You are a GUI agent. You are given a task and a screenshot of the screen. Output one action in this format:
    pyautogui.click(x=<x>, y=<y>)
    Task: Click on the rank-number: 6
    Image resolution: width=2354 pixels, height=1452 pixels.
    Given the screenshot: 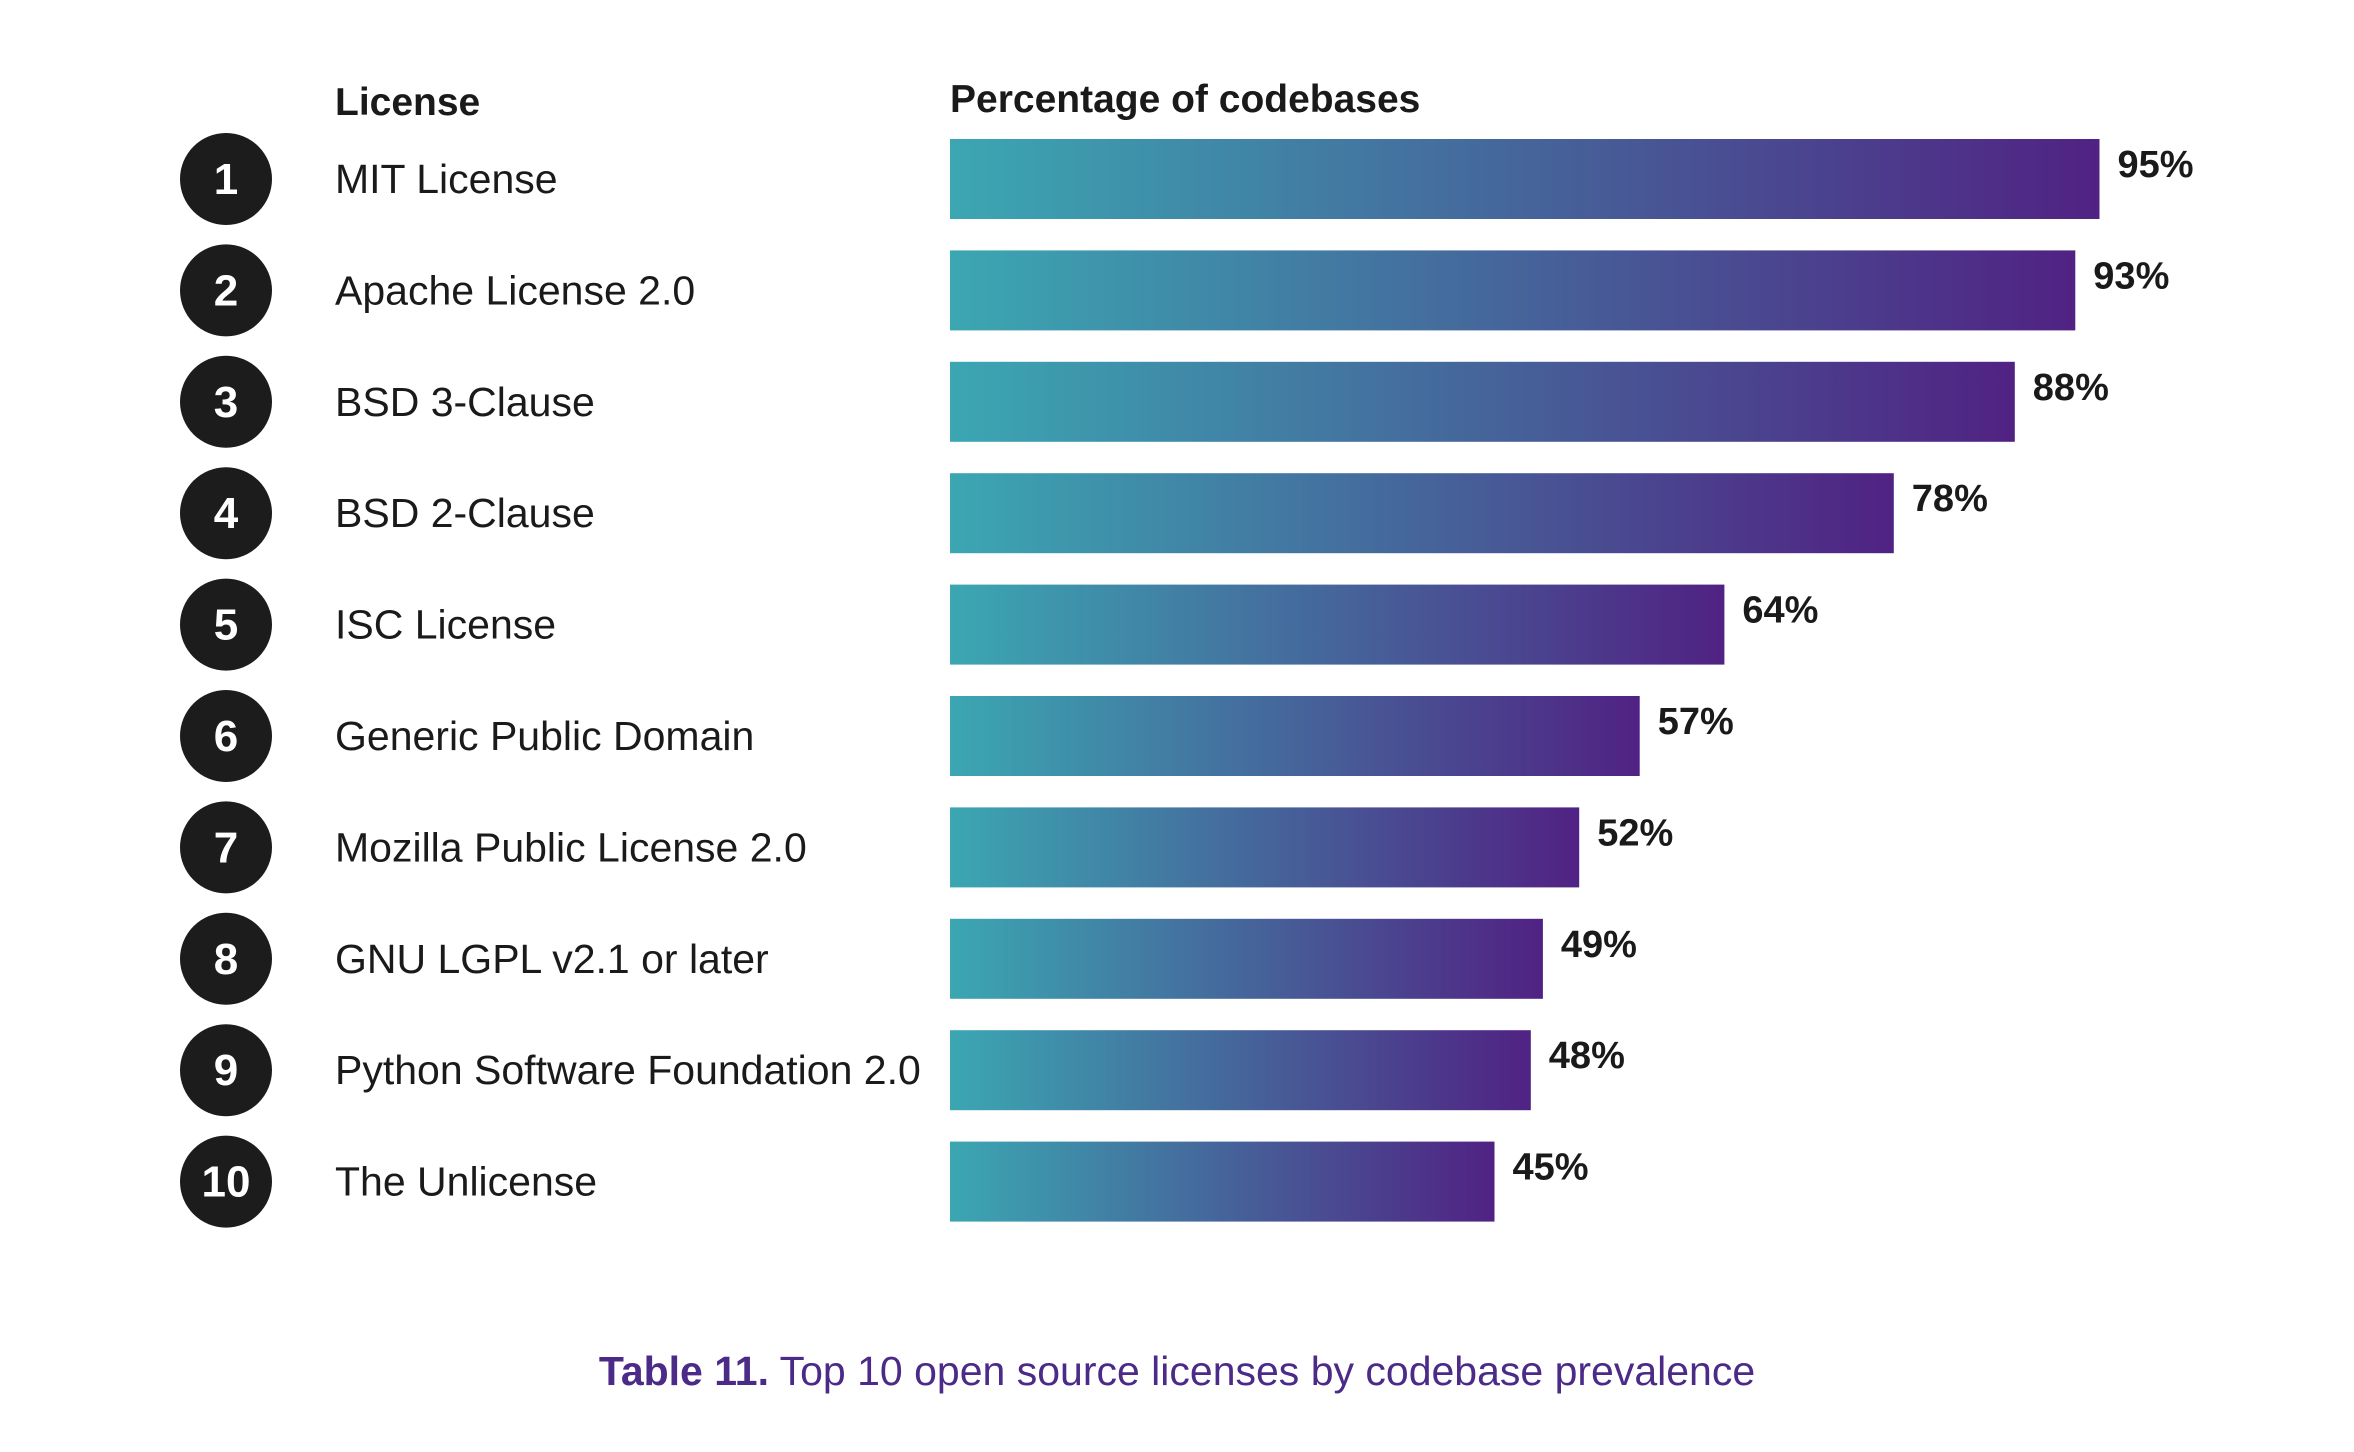 What is the action you would take?
    pyautogui.click(x=226, y=736)
    